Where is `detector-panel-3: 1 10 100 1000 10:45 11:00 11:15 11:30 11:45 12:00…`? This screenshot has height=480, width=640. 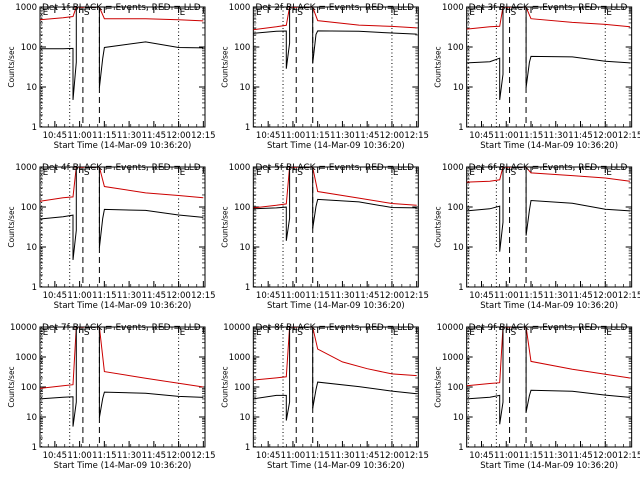 detector-panel-3: 1 10 100 1000 10:45 11:00 11:15 11:30 11:45 12:00… is located at coordinates (537, 77).